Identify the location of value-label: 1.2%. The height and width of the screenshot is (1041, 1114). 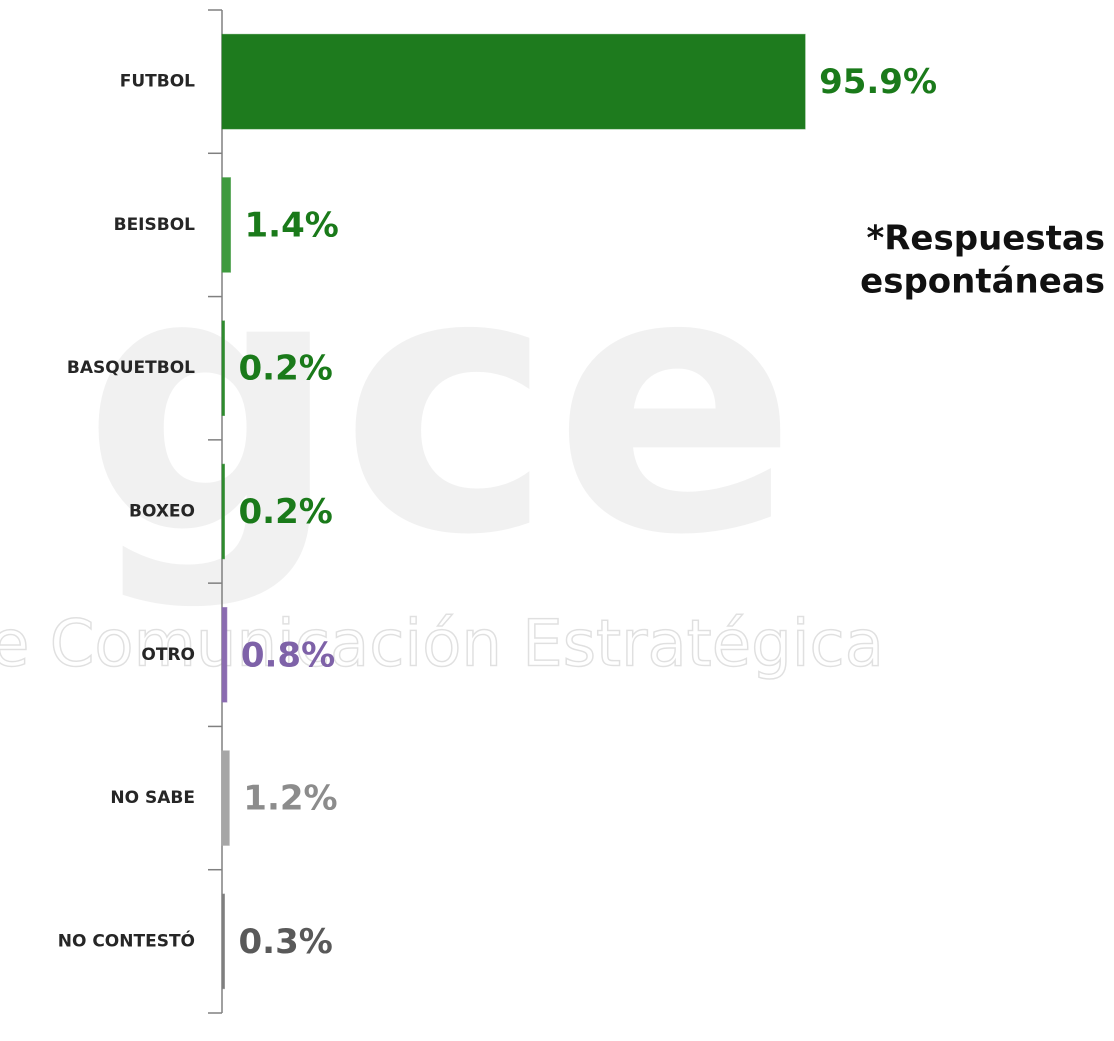
(290, 799).